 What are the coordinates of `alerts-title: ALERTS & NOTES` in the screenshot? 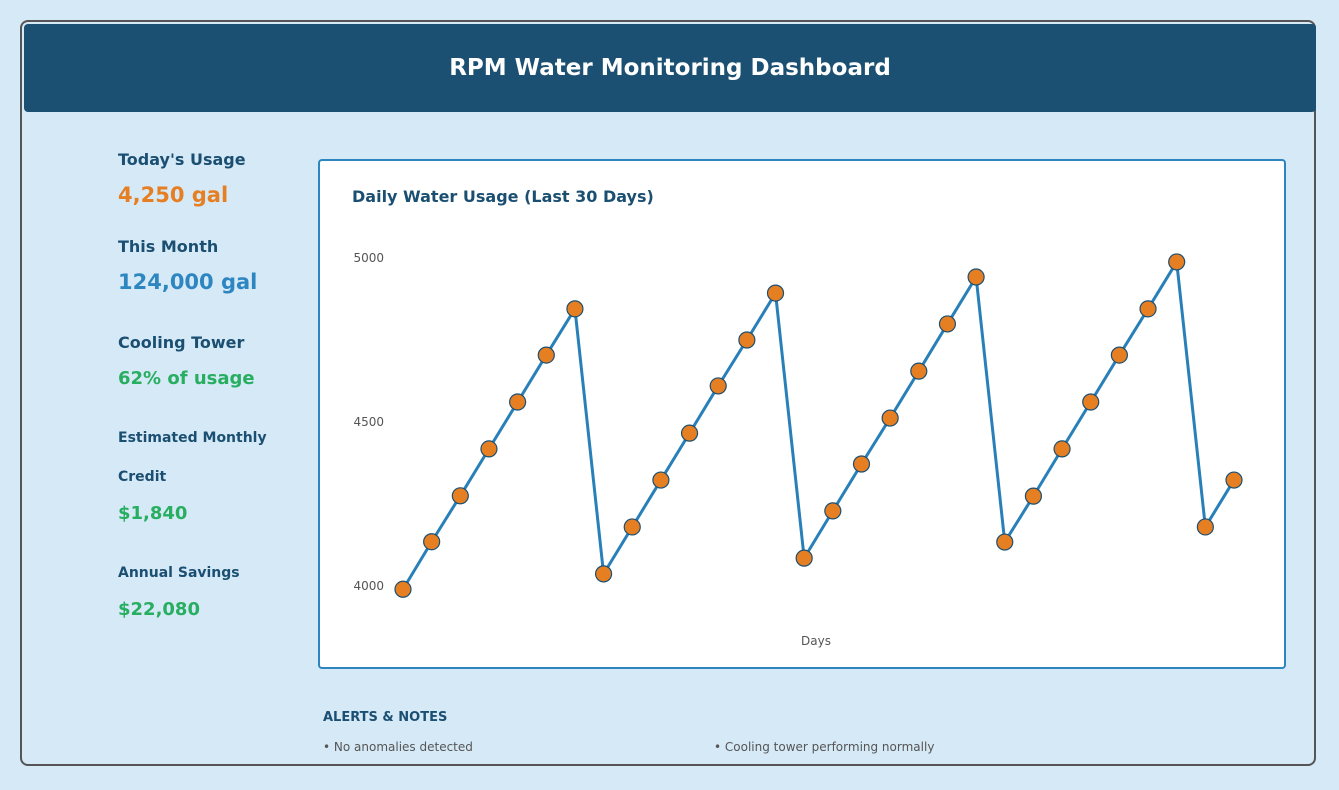 It's located at (385, 717).